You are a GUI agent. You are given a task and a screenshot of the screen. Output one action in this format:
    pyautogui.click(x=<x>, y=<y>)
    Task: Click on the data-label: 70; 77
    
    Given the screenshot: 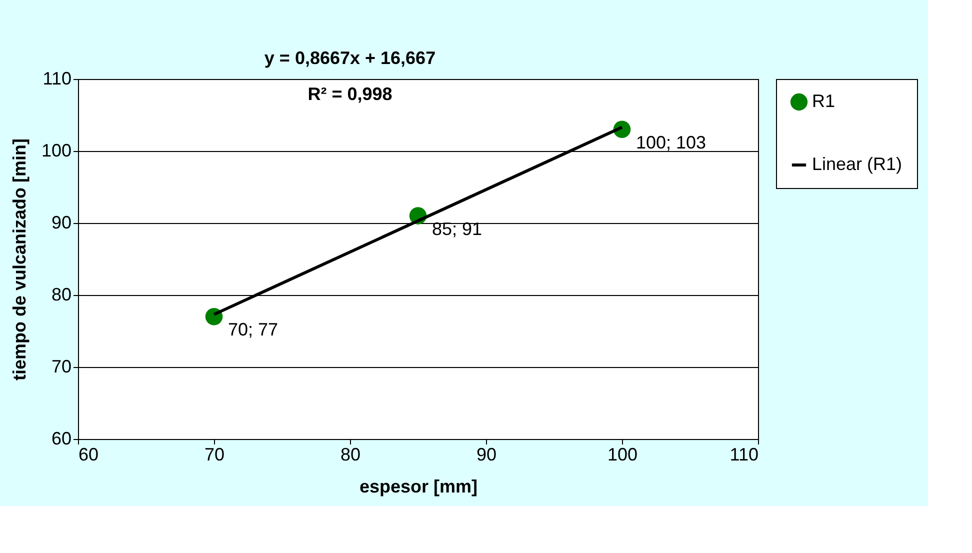 What is the action you would take?
    pyautogui.click(x=253, y=330)
    